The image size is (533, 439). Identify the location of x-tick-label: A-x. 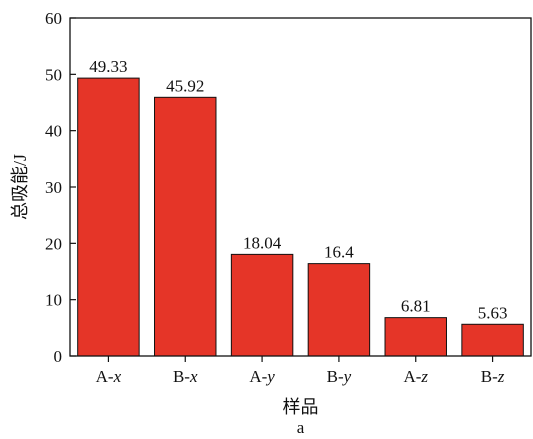
(109, 376).